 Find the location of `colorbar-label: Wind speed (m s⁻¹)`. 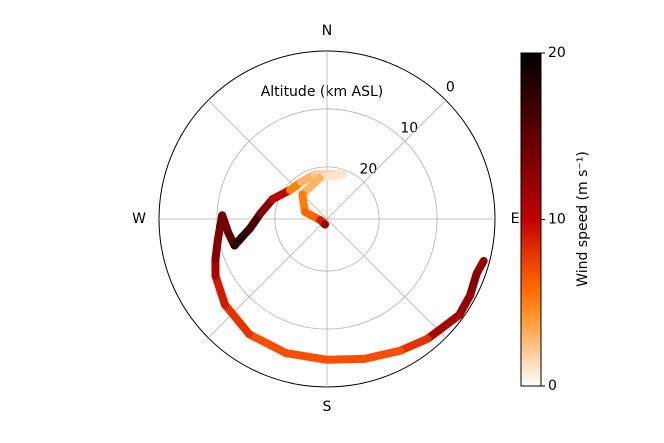

colorbar-label: Wind speed (m s⁻¹) is located at coordinates (583, 219).